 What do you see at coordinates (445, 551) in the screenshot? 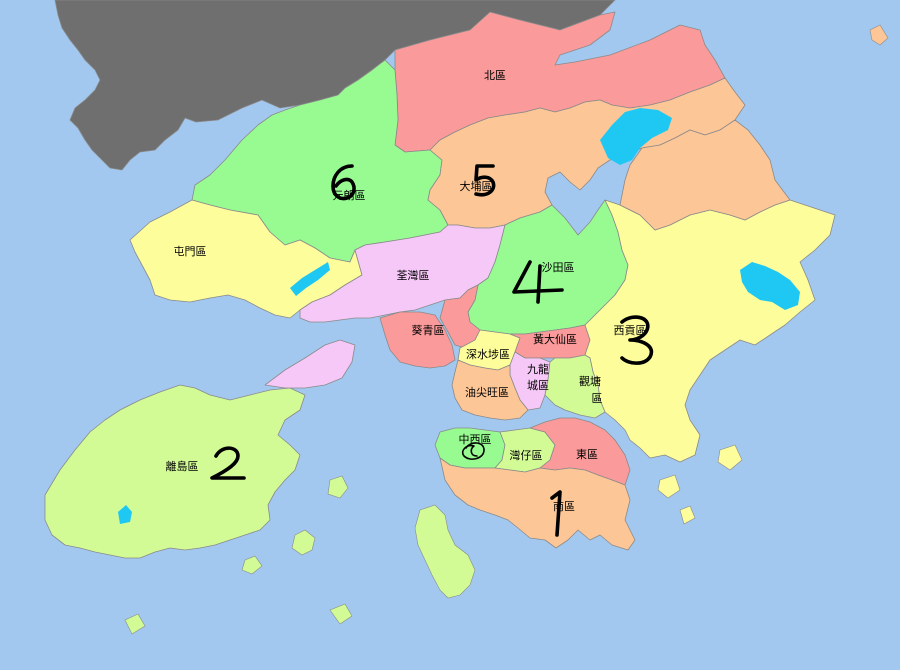
I see `district-islands-lamma` at bounding box center [445, 551].